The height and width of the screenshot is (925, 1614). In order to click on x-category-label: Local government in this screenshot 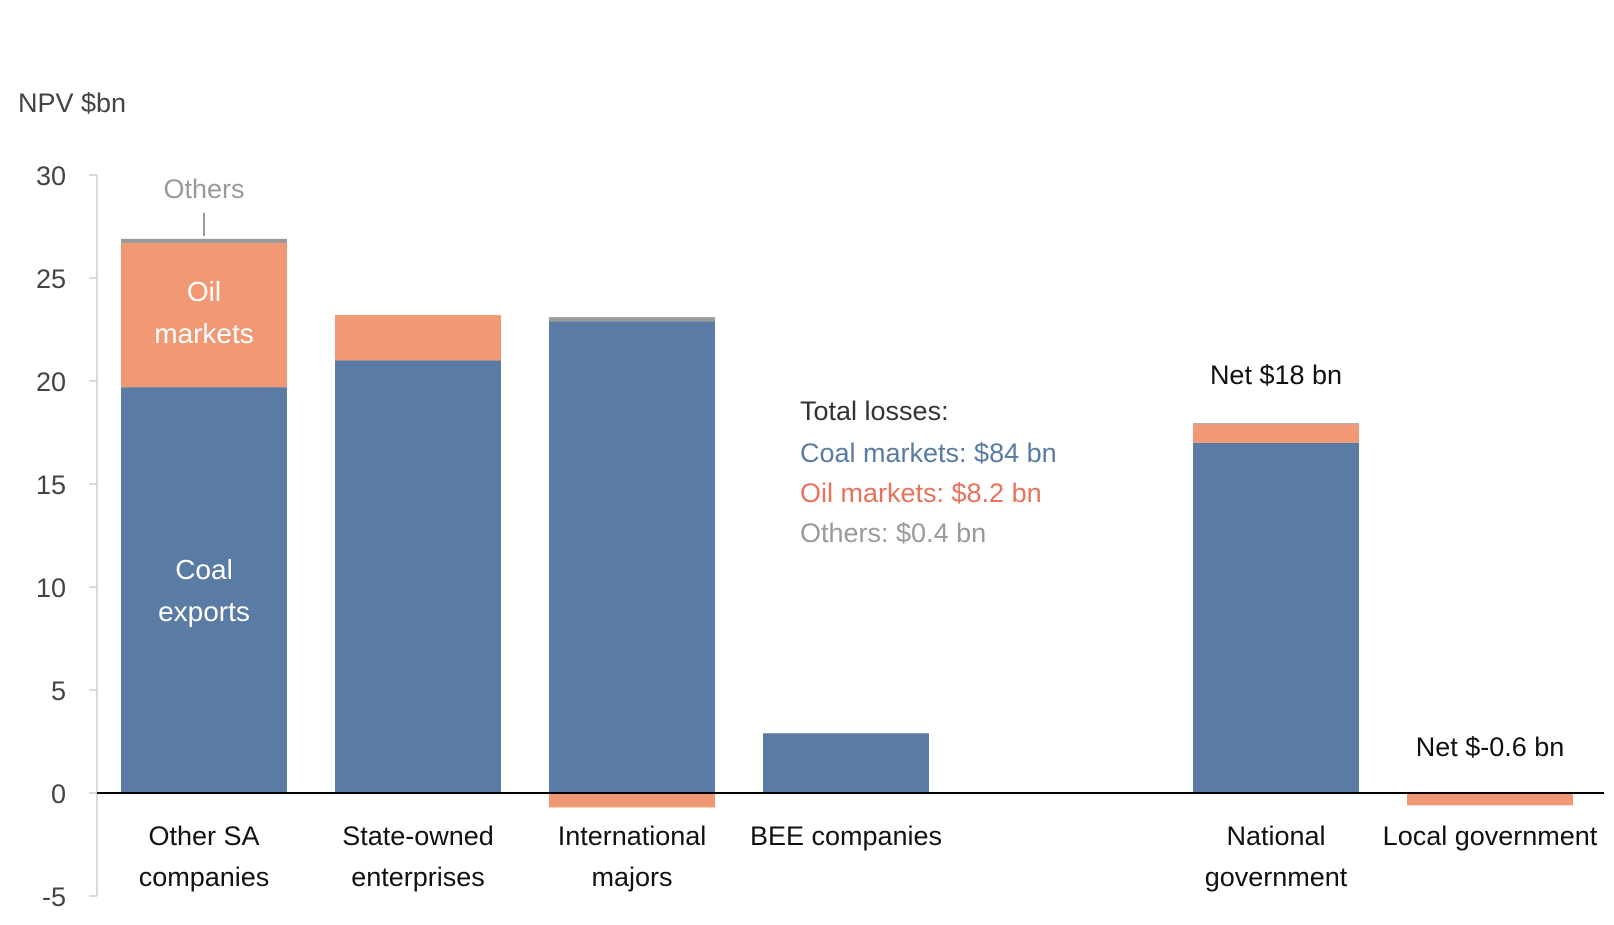, I will do `click(1490, 836)`.